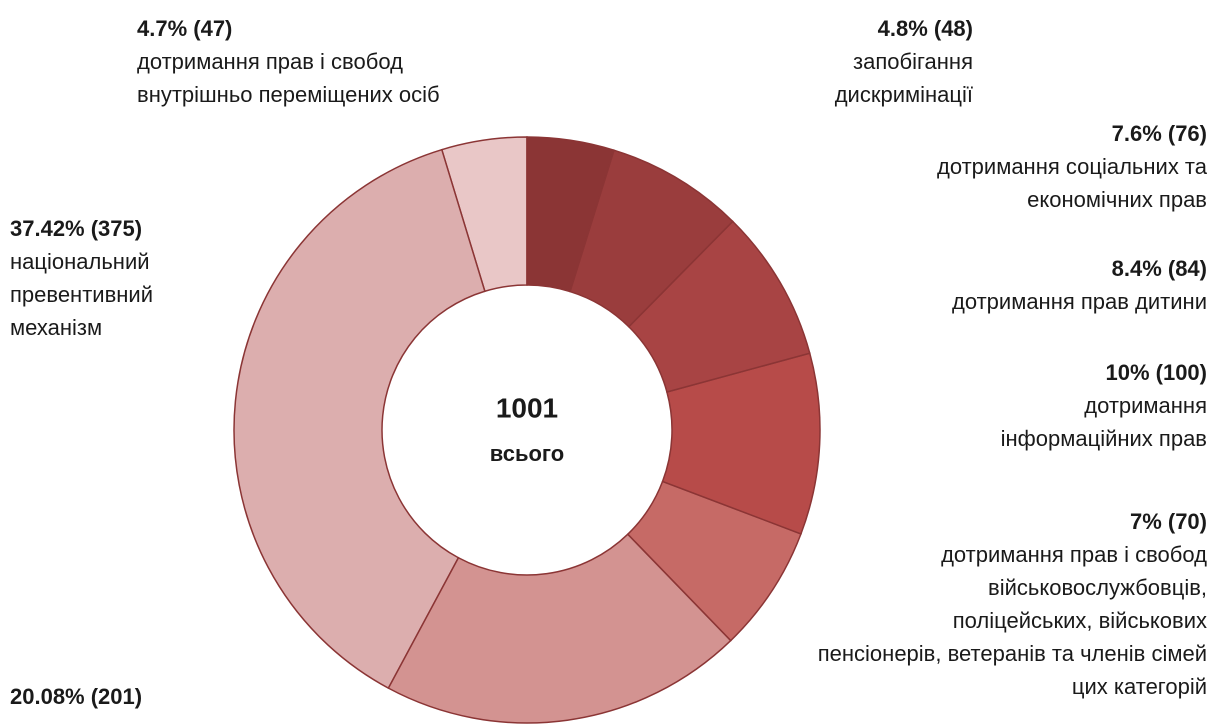  Describe the element at coordinates (1079, 285) in the screenshot. I see `slice-label: 8.4% (84) дотримання прав дитини` at that location.